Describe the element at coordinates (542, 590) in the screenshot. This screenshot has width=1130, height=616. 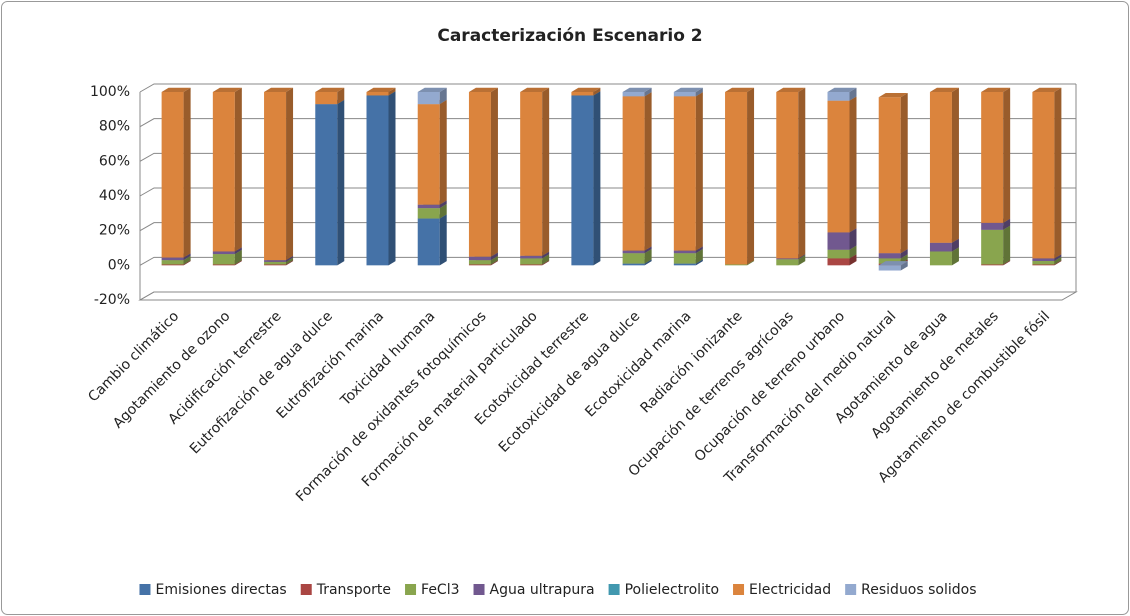
I see `legend-label: Agua ultrapura` at that location.